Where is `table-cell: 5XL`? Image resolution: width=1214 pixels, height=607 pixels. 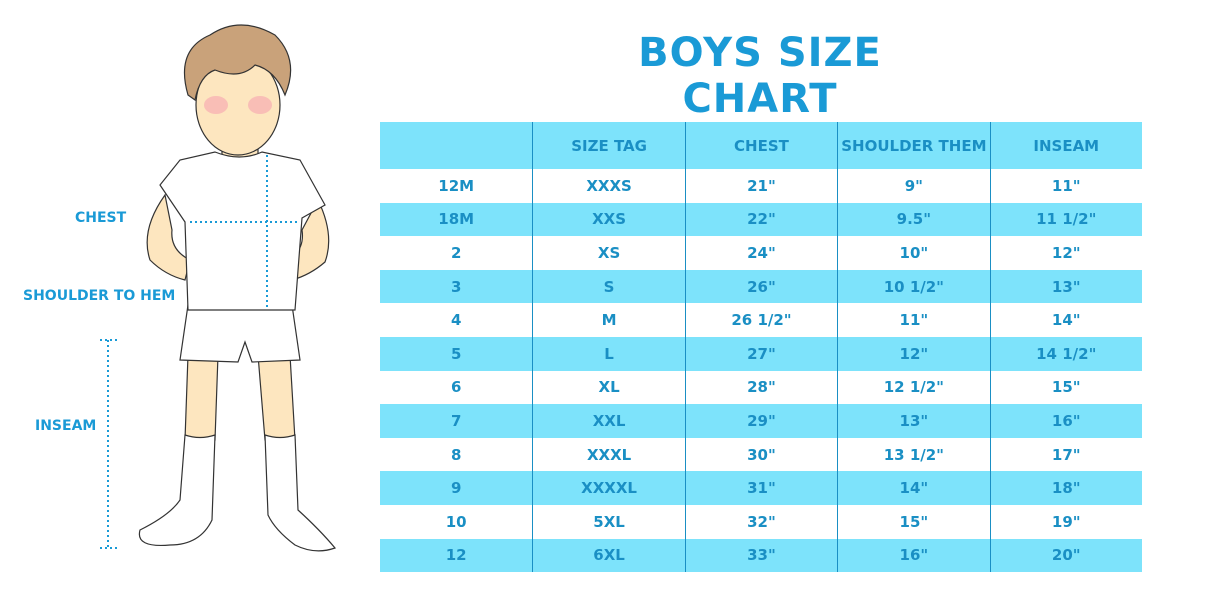 table-cell: 5XL is located at coordinates (608, 521).